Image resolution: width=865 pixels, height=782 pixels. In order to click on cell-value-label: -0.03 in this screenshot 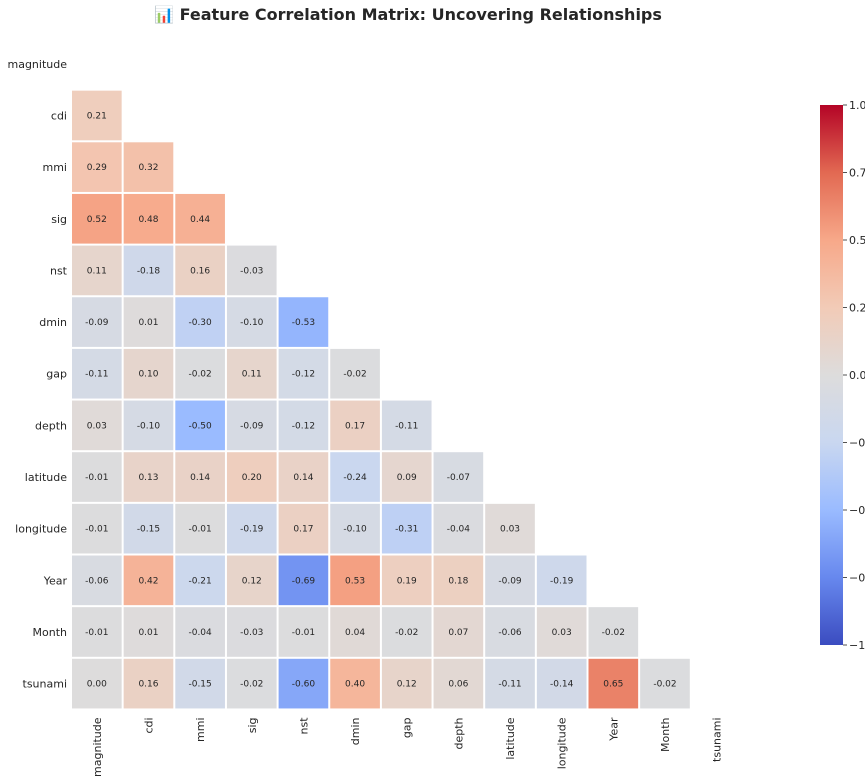, I will do `click(251, 271)`.